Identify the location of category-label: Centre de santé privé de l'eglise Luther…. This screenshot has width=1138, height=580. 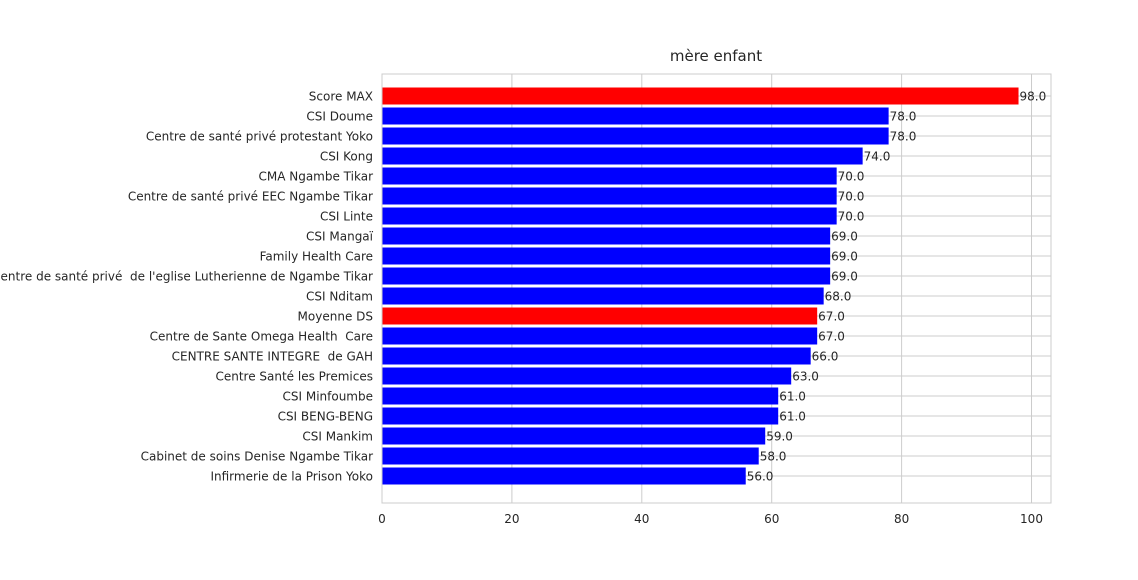
(186, 277).